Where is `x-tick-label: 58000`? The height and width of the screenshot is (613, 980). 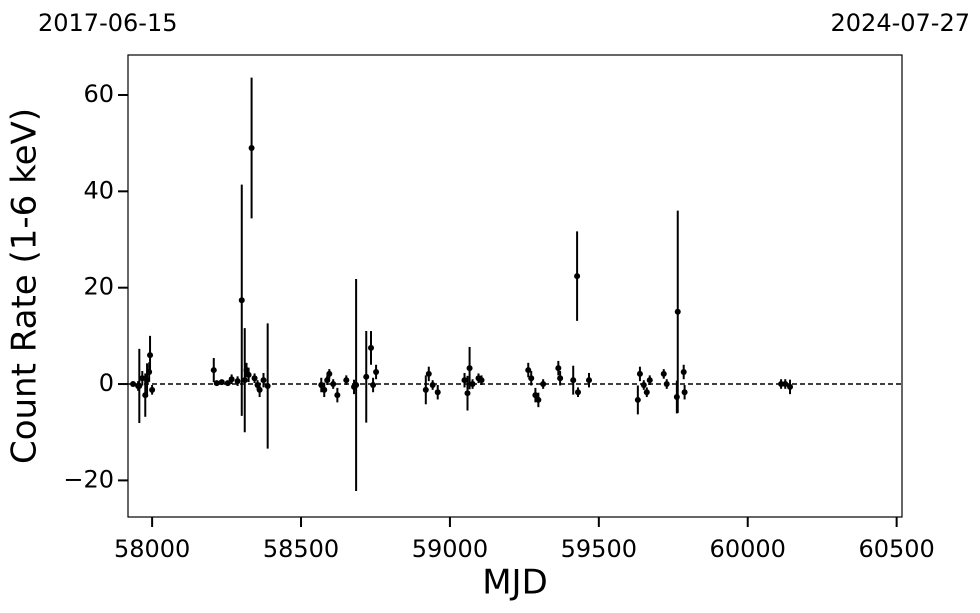
x-tick-label: 58000 is located at coordinates (152, 549).